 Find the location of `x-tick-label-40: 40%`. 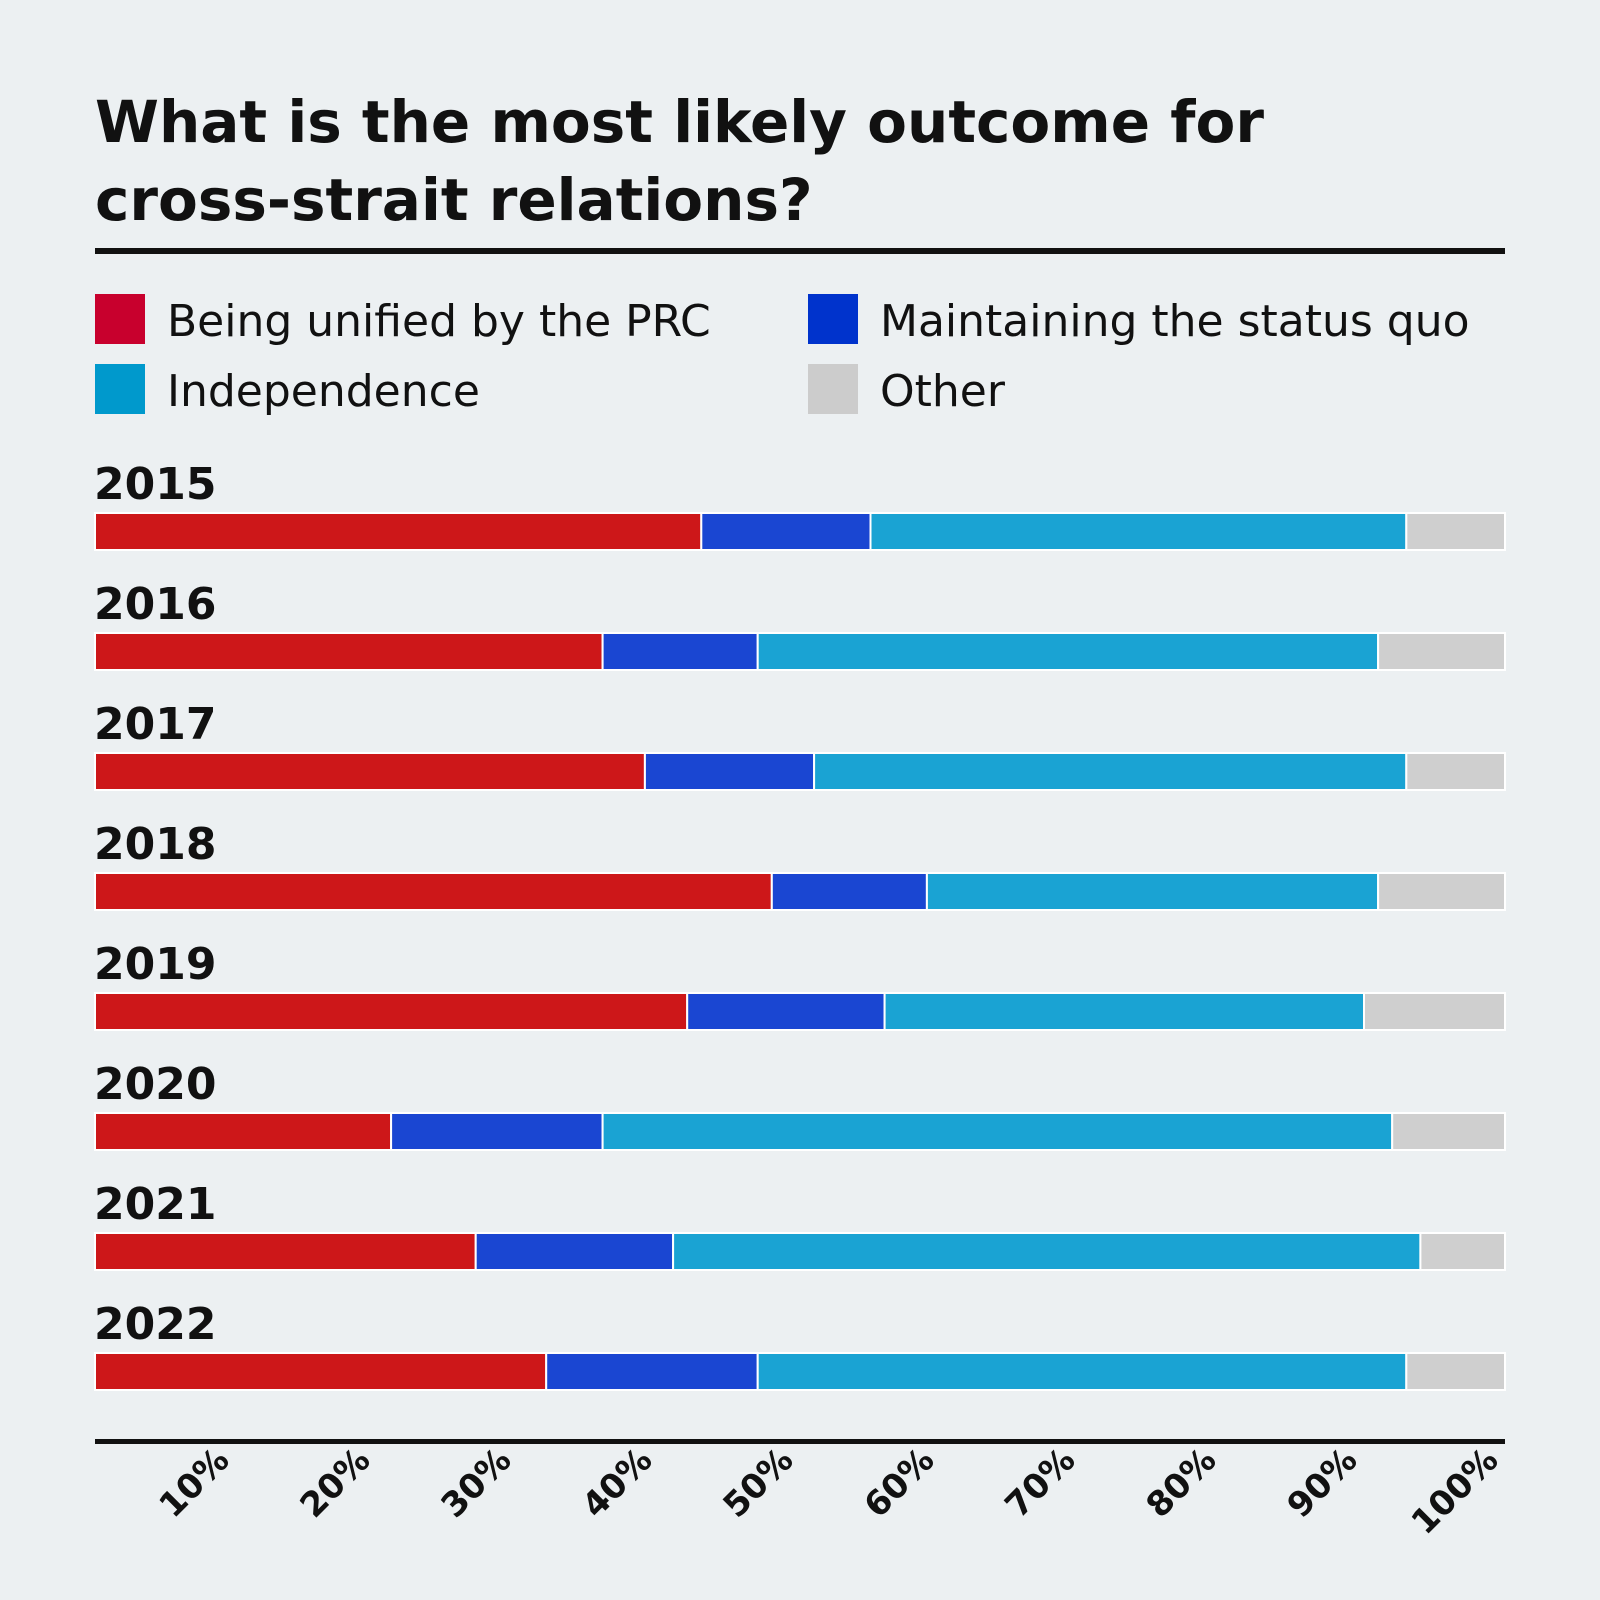

x-tick-label-40: 40% is located at coordinates (618, 1483).